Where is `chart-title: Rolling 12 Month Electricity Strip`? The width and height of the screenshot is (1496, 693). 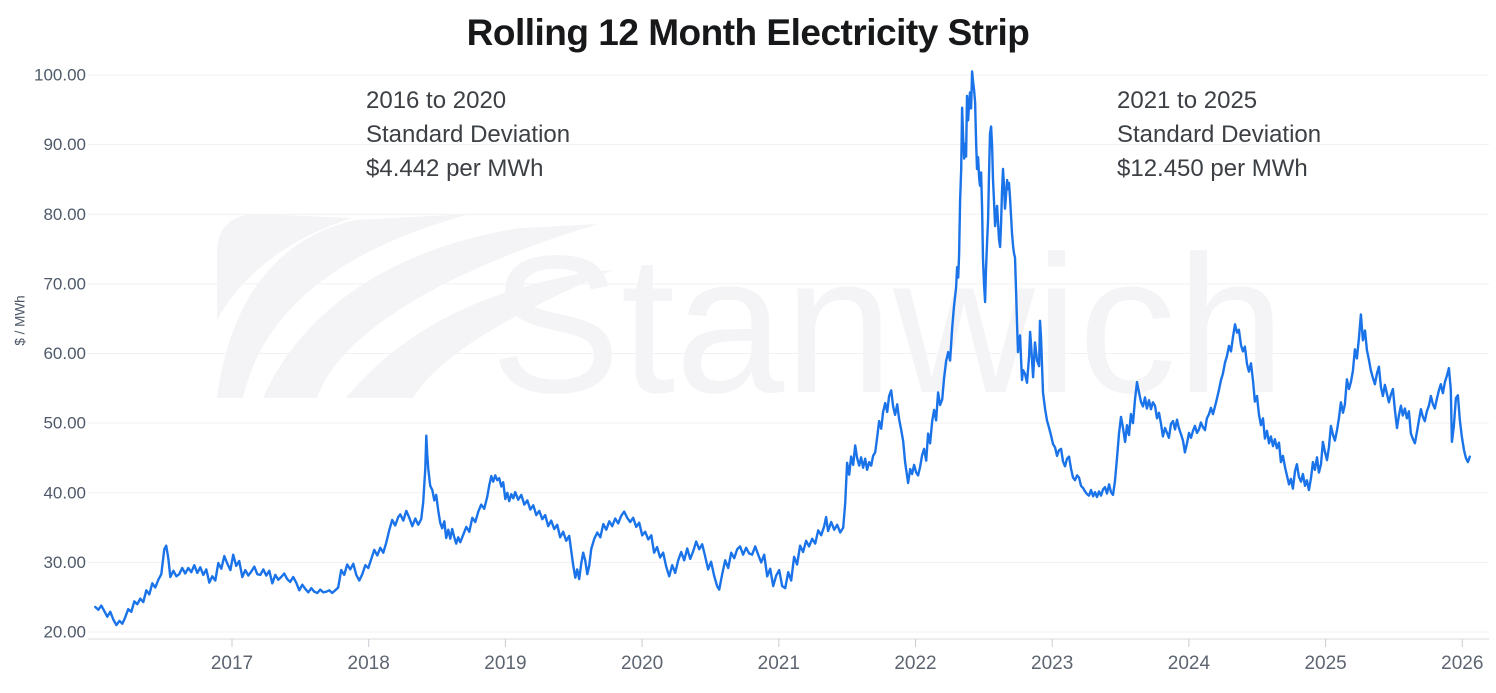 chart-title: Rolling 12 Month Electricity Strip is located at coordinates (748, 32).